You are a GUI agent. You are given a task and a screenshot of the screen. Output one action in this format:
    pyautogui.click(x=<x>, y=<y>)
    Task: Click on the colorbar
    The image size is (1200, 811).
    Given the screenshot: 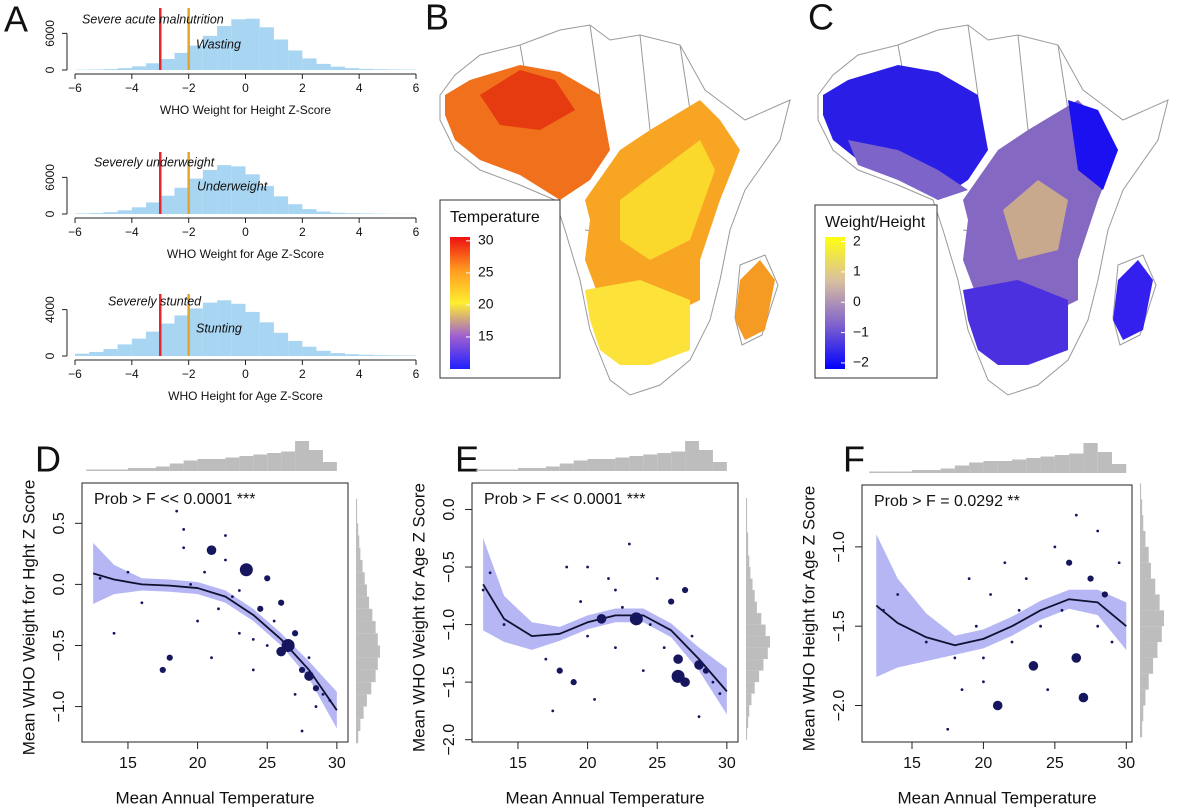 What is the action you would take?
    pyautogui.click(x=460, y=303)
    